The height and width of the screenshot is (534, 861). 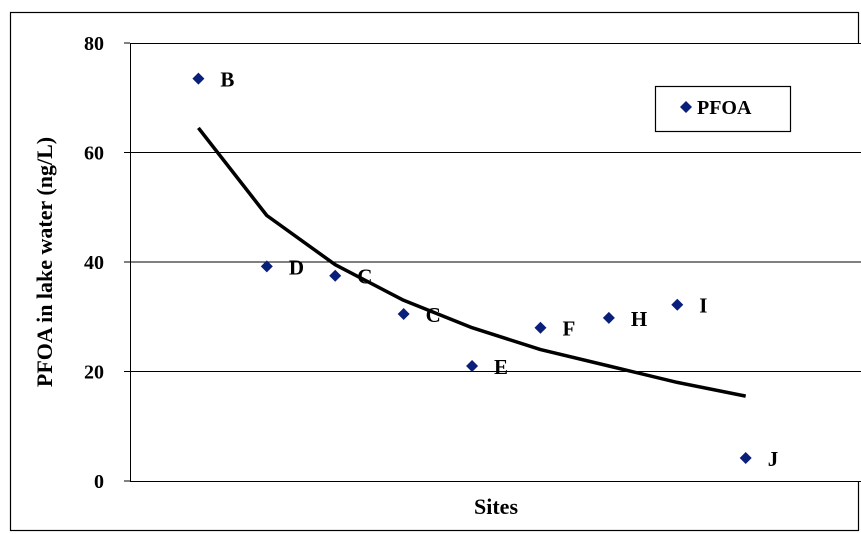 What do you see at coordinates (94, 373) in the screenshot?
I see `y-tick-label: 20` at bounding box center [94, 373].